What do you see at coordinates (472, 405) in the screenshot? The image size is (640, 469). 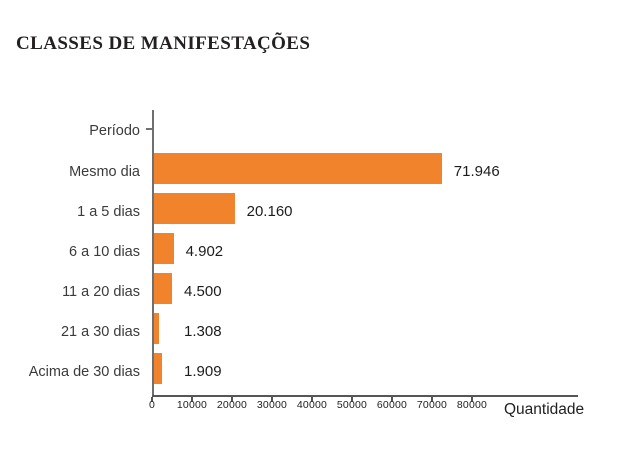 I see `x-tick-label: 80000` at bounding box center [472, 405].